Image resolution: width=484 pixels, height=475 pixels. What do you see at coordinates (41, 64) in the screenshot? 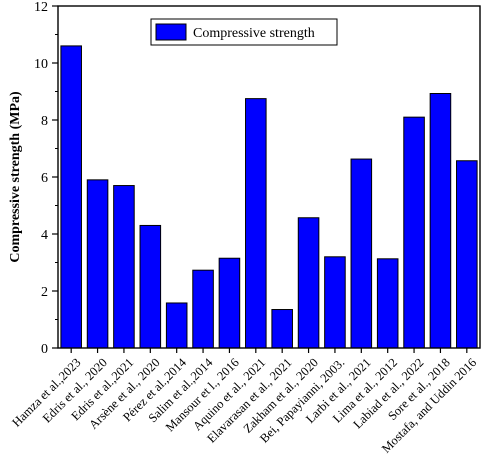
I see `y-tick-label: 10` at bounding box center [41, 64].